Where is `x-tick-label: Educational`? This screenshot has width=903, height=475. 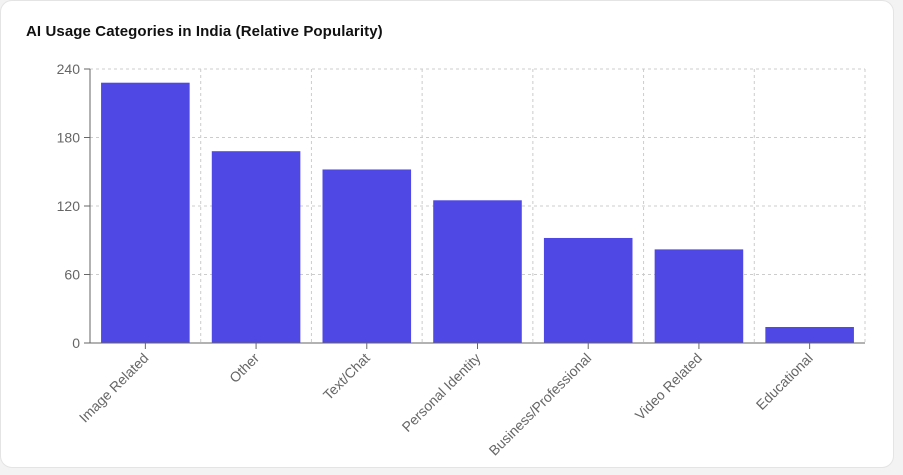 x-tick-label: Educational is located at coordinates (784, 381).